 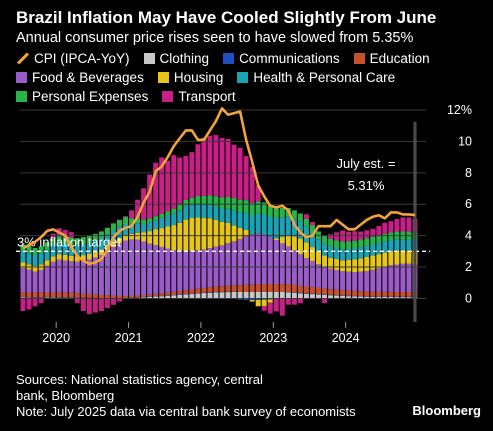 What do you see at coordinates (359, 58) in the screenshot?
I see `legend-color-swatch` at bounding box center [359, 58].